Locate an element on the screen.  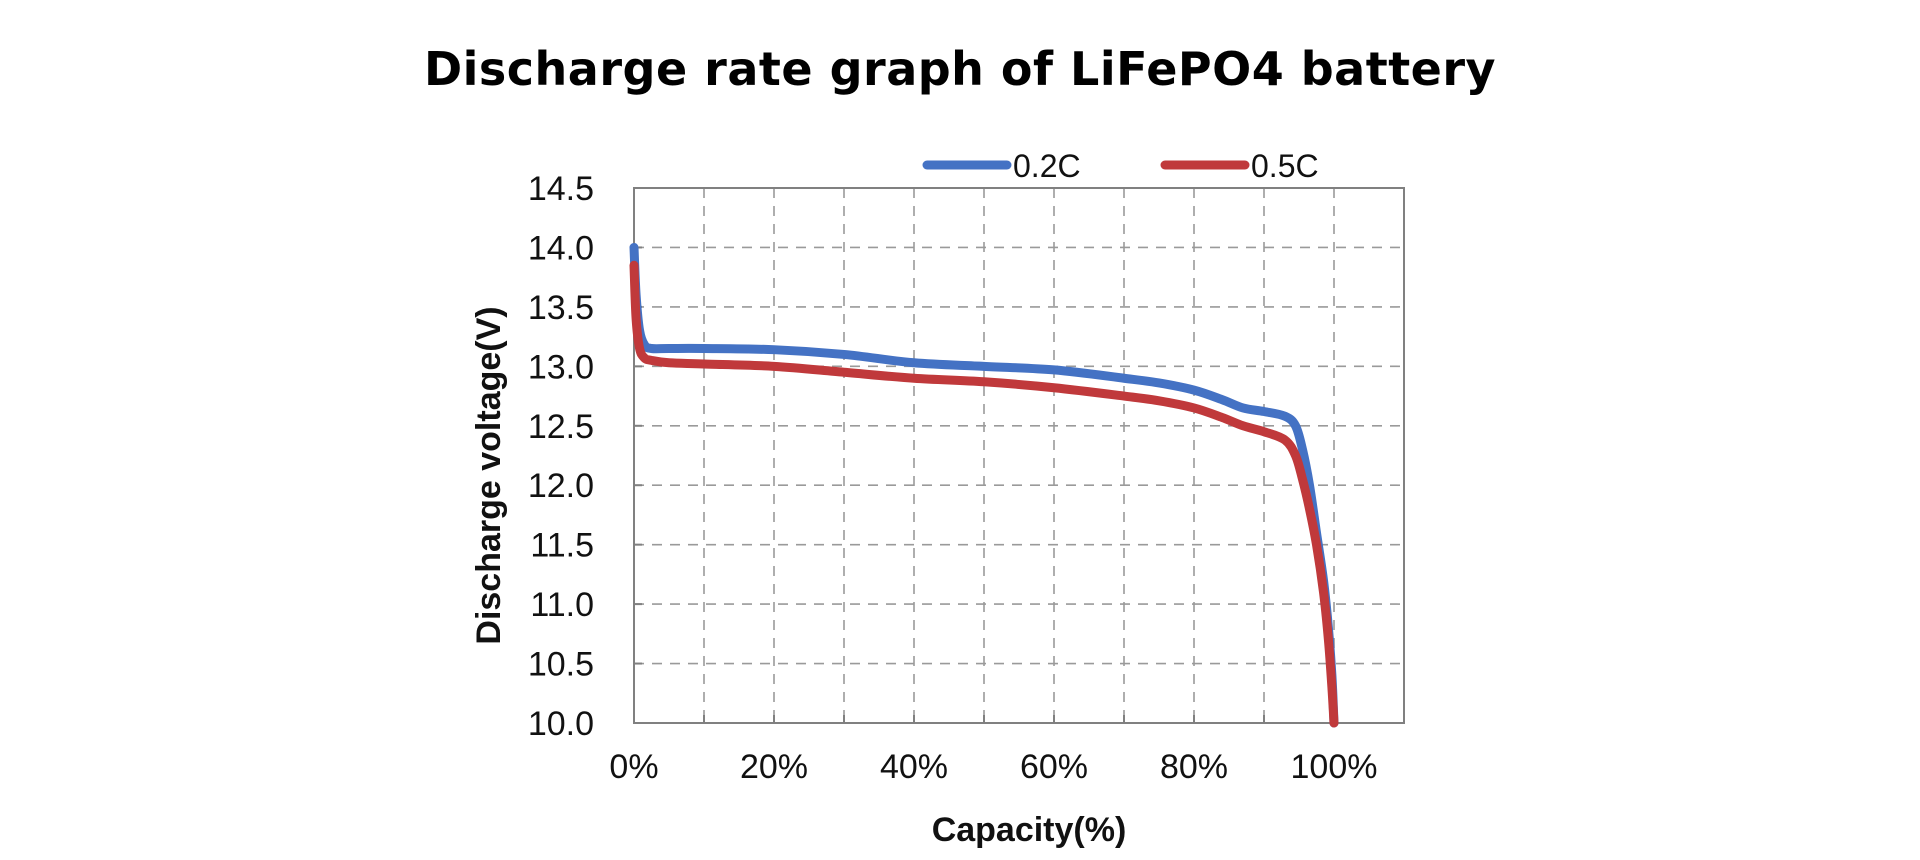
y-tick-label: 13.5 is located at coordinates (561, 308).